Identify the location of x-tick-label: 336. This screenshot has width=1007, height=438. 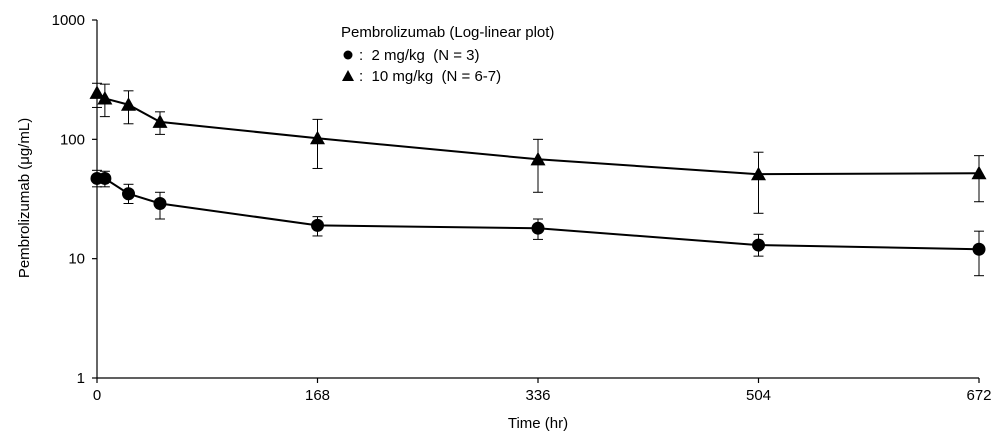
(537, 395).